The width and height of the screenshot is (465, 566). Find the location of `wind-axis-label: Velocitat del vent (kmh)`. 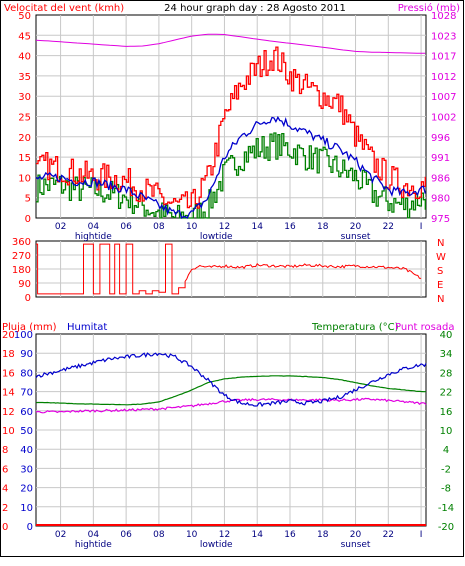

wind-axis-label: Velocitat del vent (kmh) is located at coordinates (64, 8).